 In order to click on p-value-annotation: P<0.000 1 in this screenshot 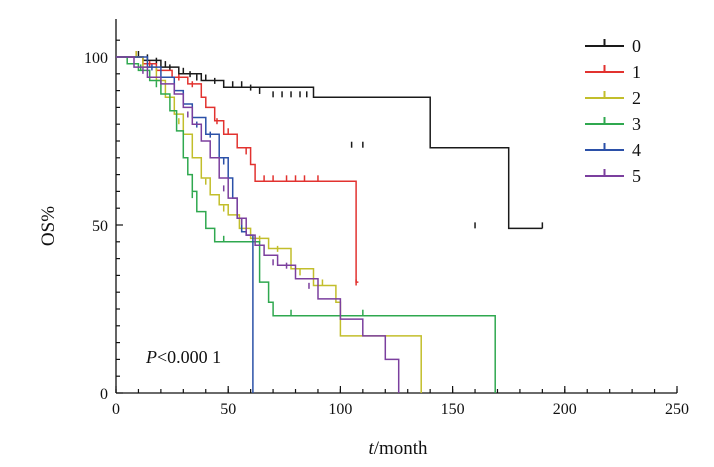, I will do `click(183, 357)`.